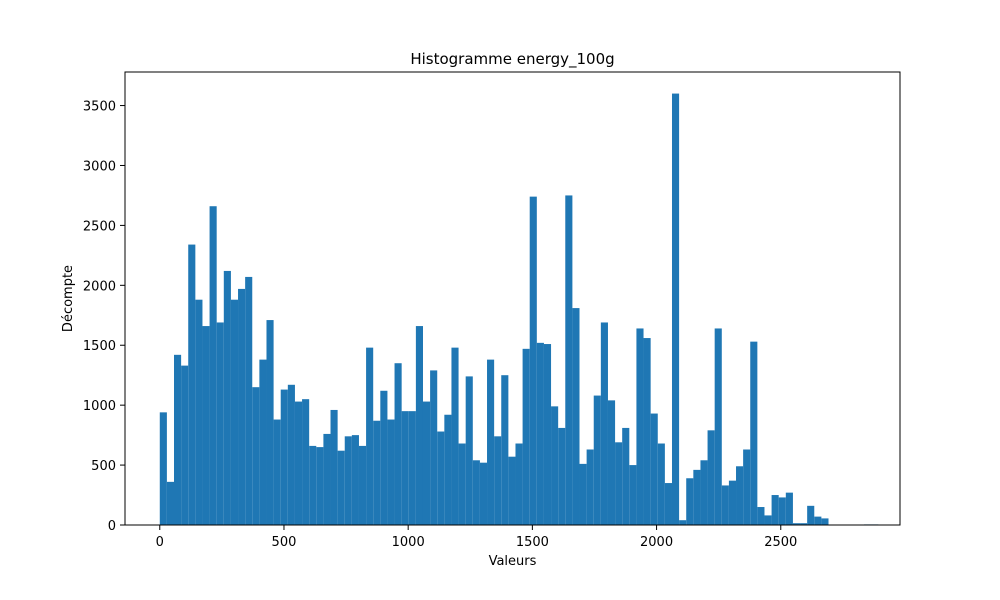  Describe the element at coordinates (408, 542) in the screenshot. I see `x-tick-label: 1000` at that location.